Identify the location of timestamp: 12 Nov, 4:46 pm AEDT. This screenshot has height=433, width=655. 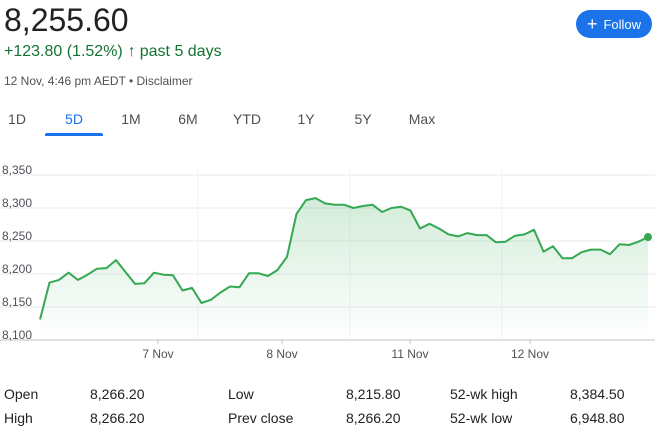
(65, 81).